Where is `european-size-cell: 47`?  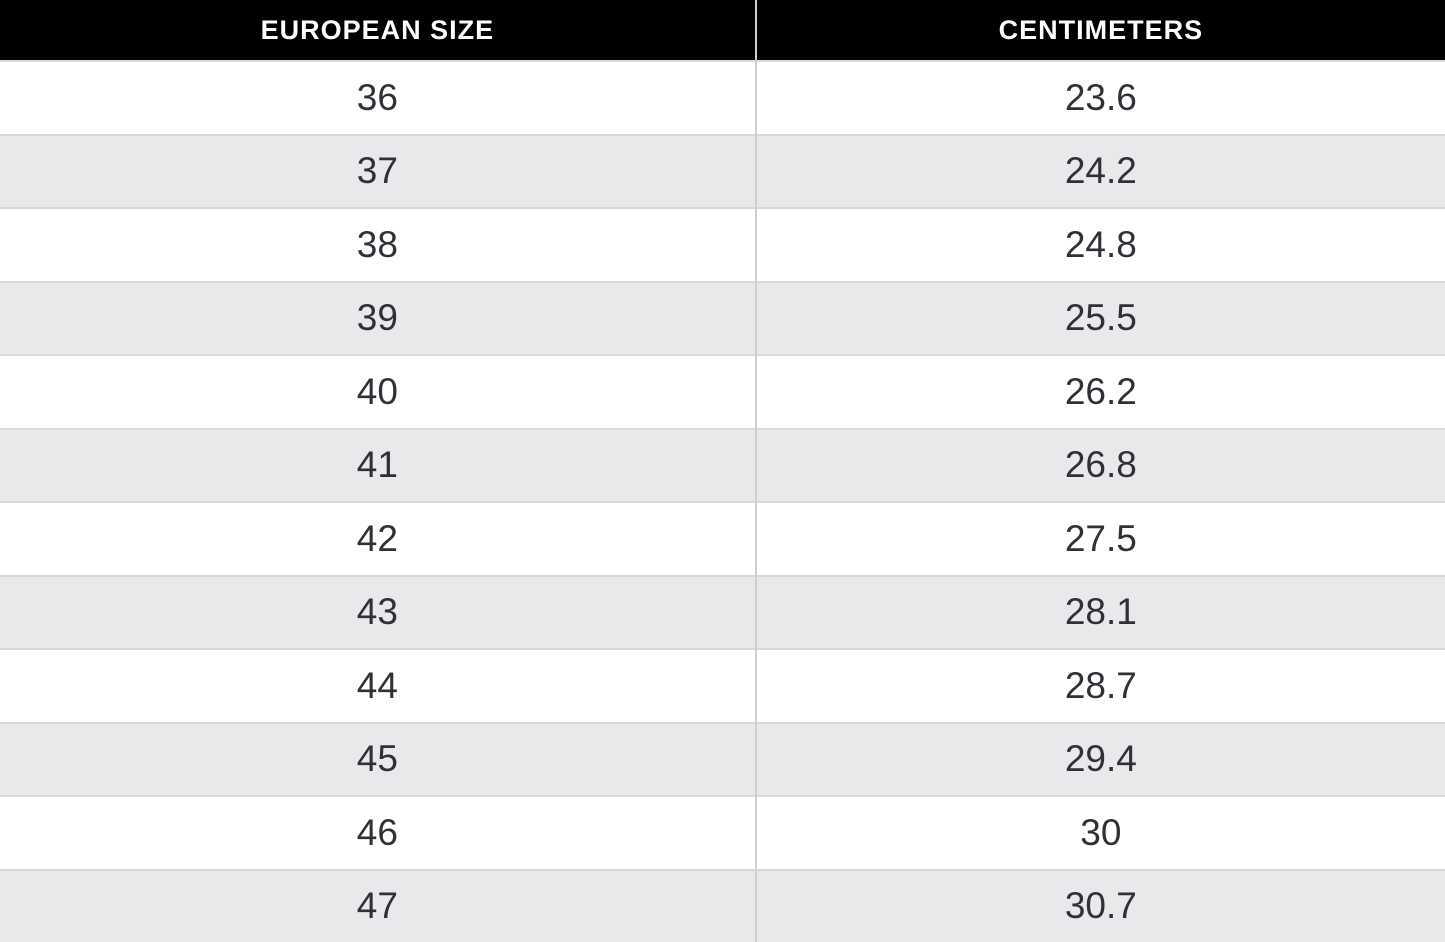 european-size-cell: 47 is located at coordinates (378, 906).